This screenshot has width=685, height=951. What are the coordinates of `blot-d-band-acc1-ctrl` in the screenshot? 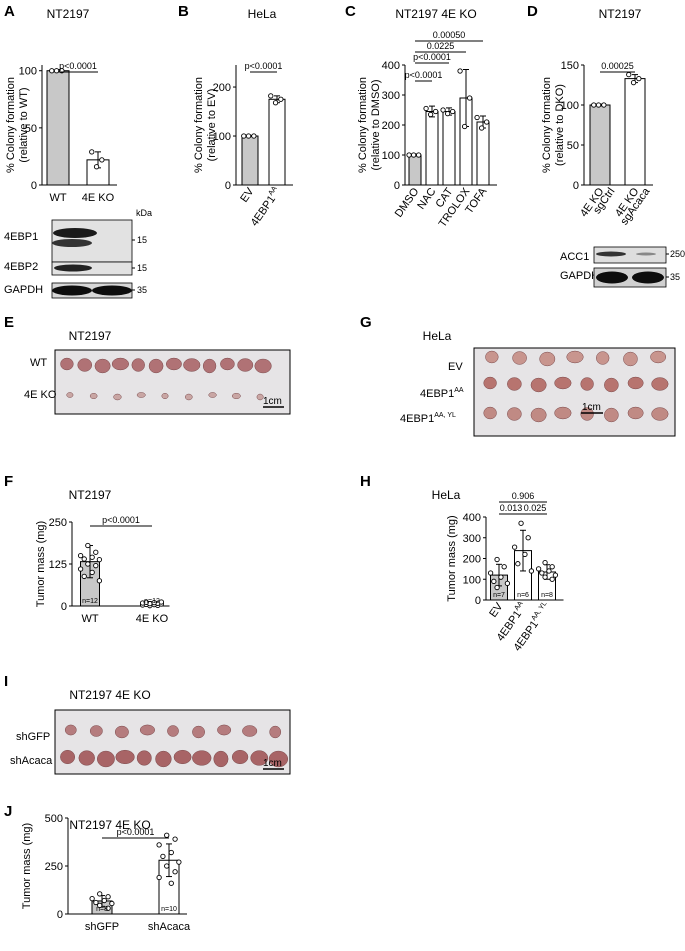 It's located at (611, 254).